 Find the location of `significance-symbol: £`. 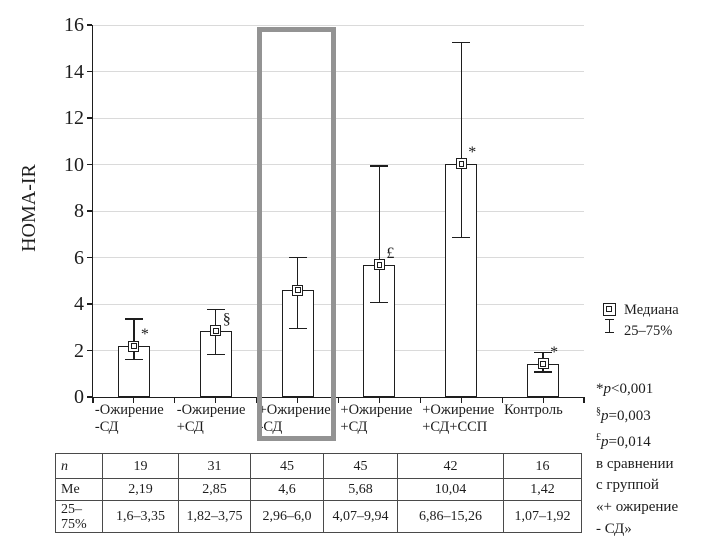

significance-symbol: £ is located at coordinates (390, 253).